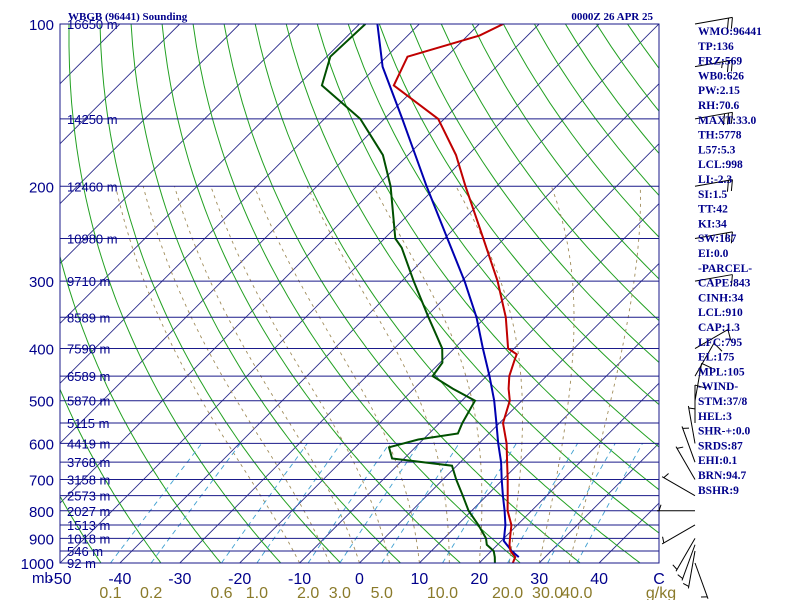 This screenshot has width=800, height=600. What do you see at coordinates (713, 210) in the screenshot?
I see `sounding-index-label: TT:42` at bounding box center [713, 210].